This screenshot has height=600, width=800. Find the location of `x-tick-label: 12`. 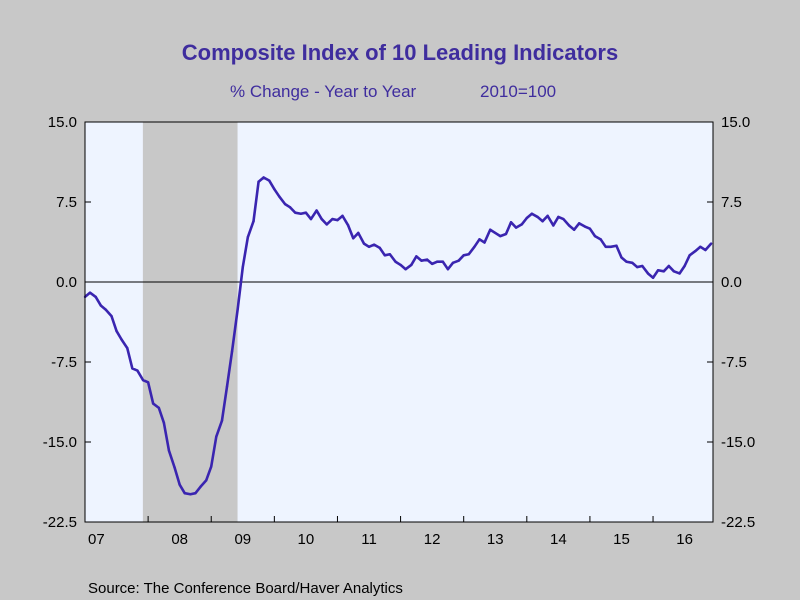

x-tick-label: 12 is located at coordinates (432, 539).